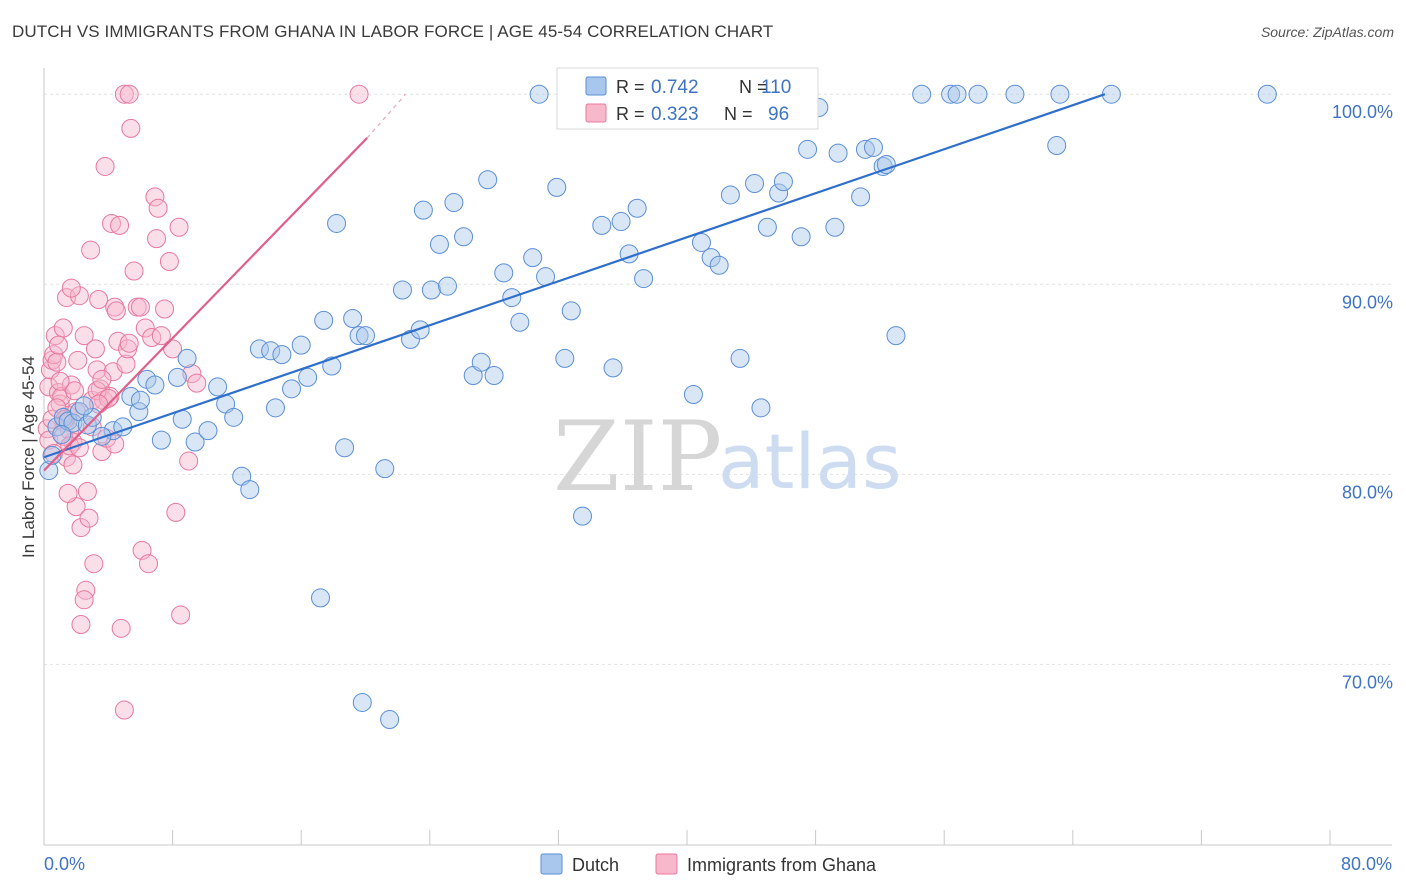 This screenshot has height=892, width=1406. Describe the element at coordinates (64, 864) in the screenshot. I see `x-tick-label-min: 0.0%` at that location.